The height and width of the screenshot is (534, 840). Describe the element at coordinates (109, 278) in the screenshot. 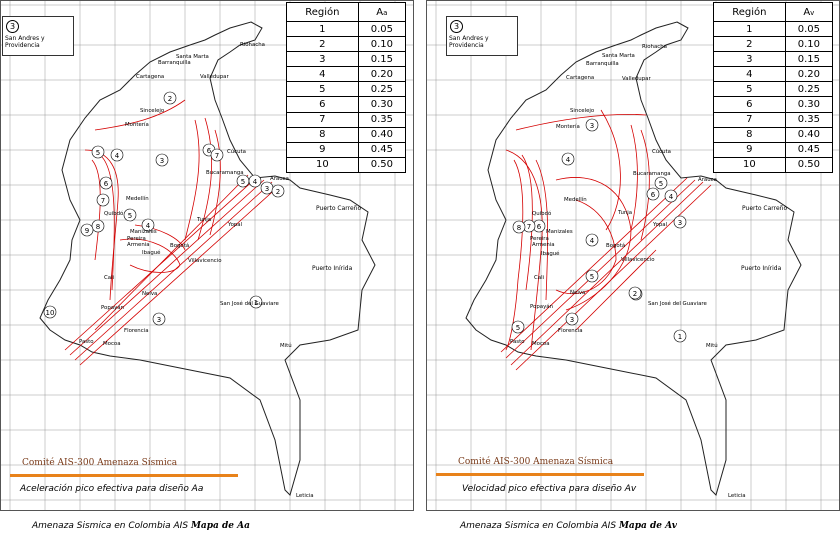

I see `city-label: Cali` at that location.